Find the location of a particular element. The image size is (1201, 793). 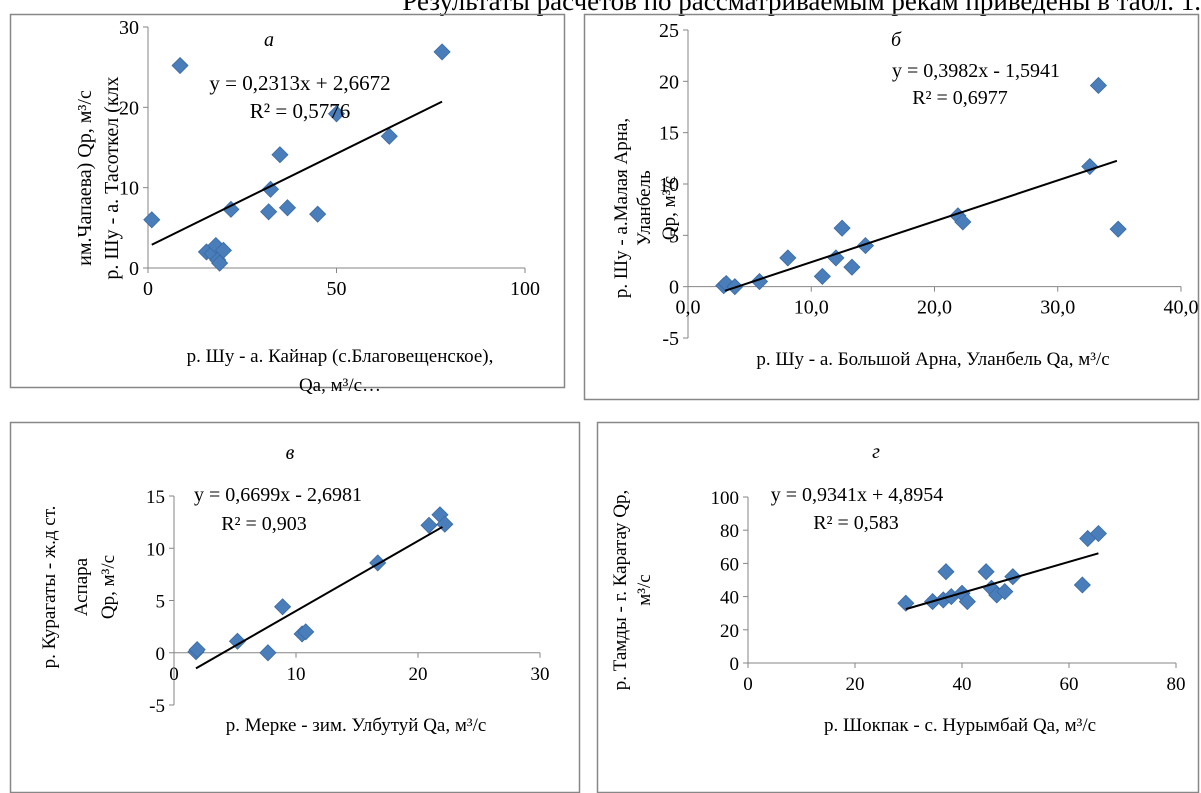

panel-label: в is located at coordinates (290, 453).